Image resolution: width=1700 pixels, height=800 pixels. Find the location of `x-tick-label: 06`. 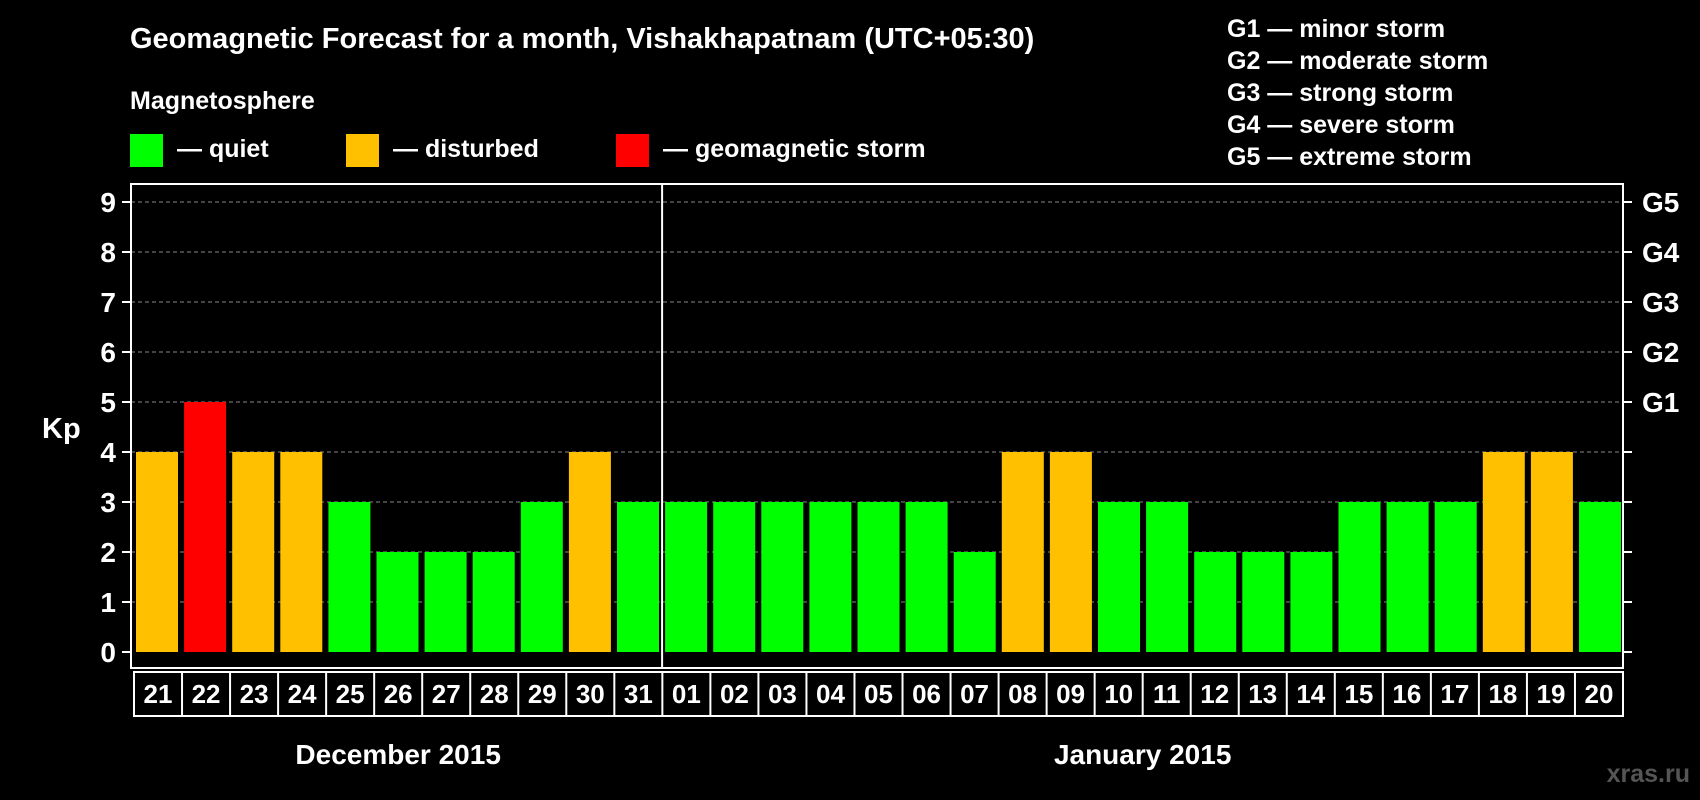

x-tick-label: 06 is located at coordinates (926, 694).